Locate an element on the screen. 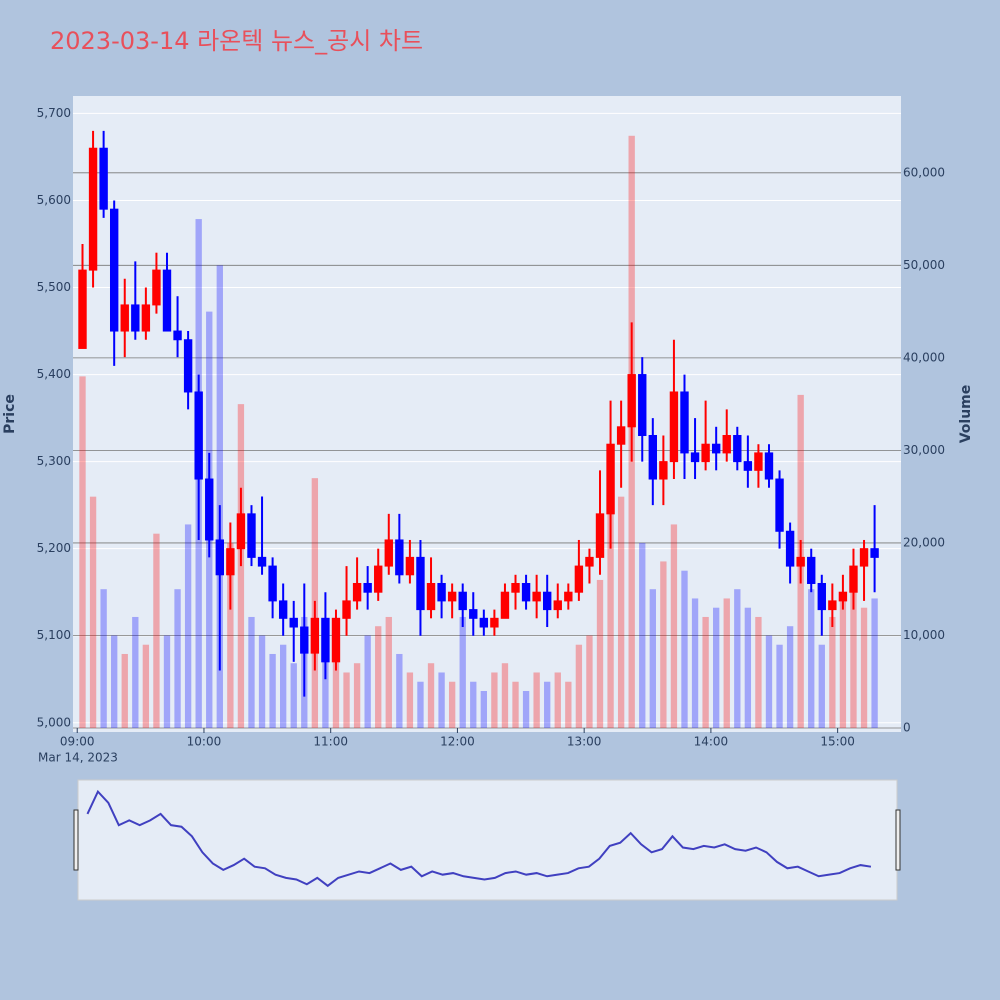 This screenshot has width=1000, height=1000. x-tick-label: 10:00 is located at coordinates (204, 742).